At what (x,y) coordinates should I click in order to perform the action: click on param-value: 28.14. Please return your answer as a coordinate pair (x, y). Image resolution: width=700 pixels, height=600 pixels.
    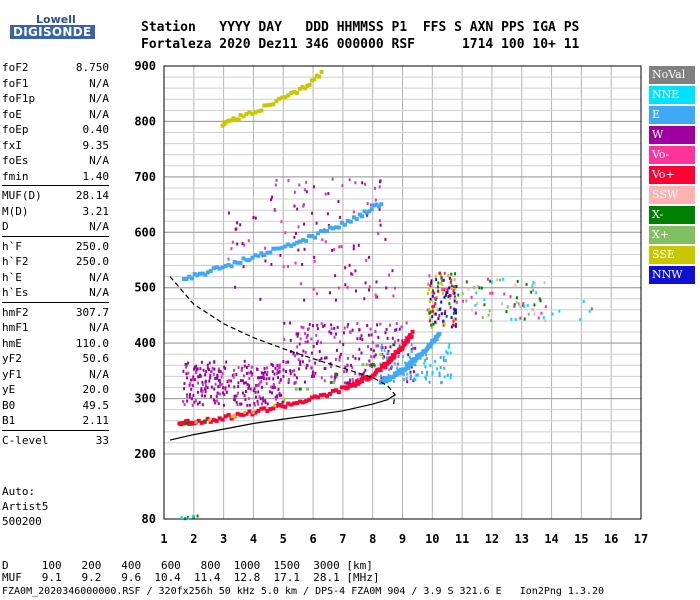
    Looking at the image, I should click on (92, 195).